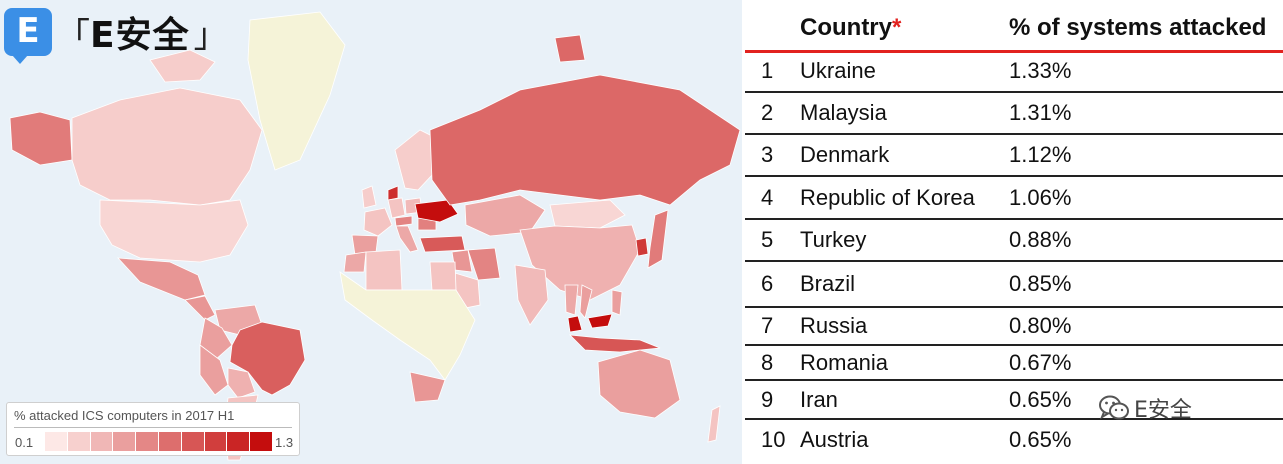 The width and height of the screenshot is (1283, 464). What do you see at coordinates (844, 362) in the screenshot?
I see `row-country: Romania` at bounding box center [844, 362].